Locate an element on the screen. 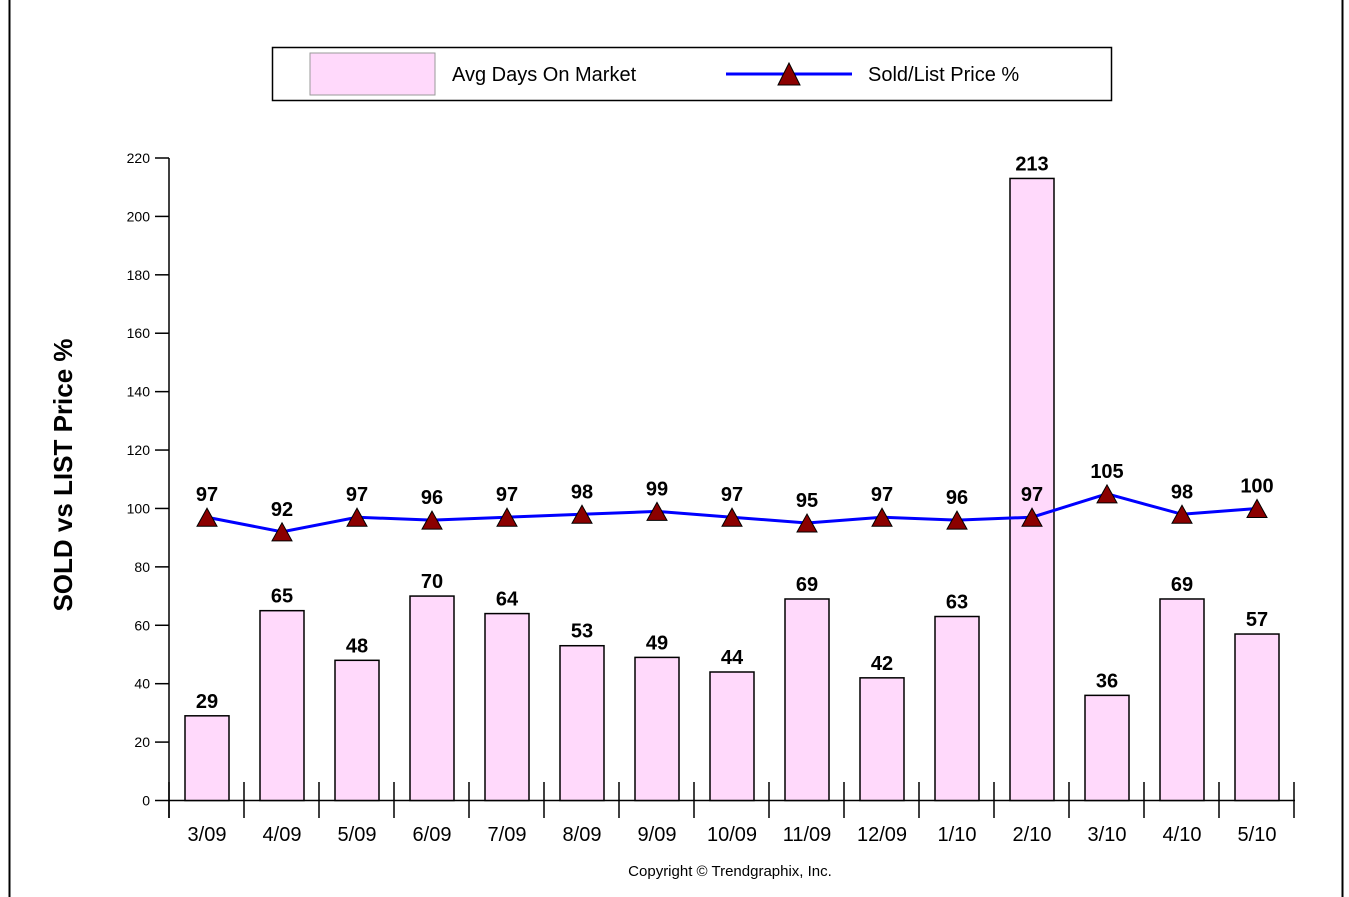  x-tick-label: 7/09 is located at coordinates (507, 835).